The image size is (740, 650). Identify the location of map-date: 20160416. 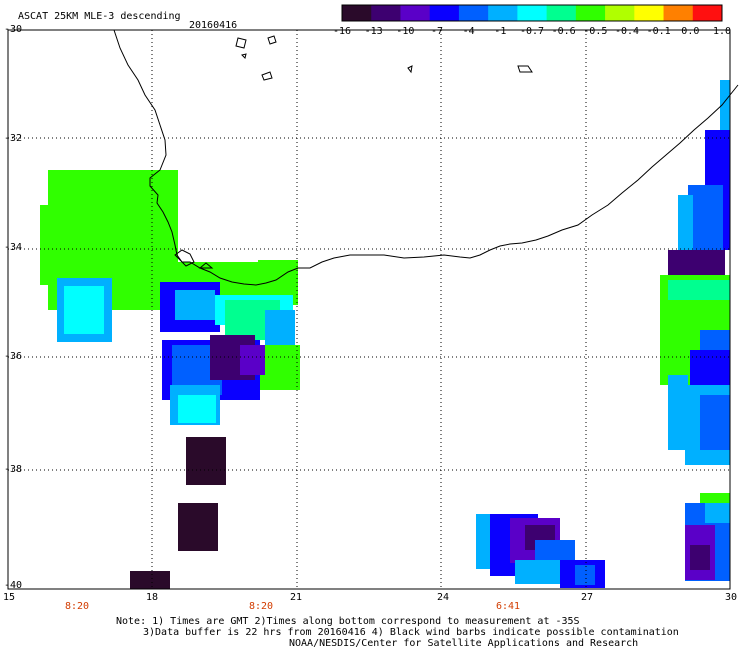
(213, 25).